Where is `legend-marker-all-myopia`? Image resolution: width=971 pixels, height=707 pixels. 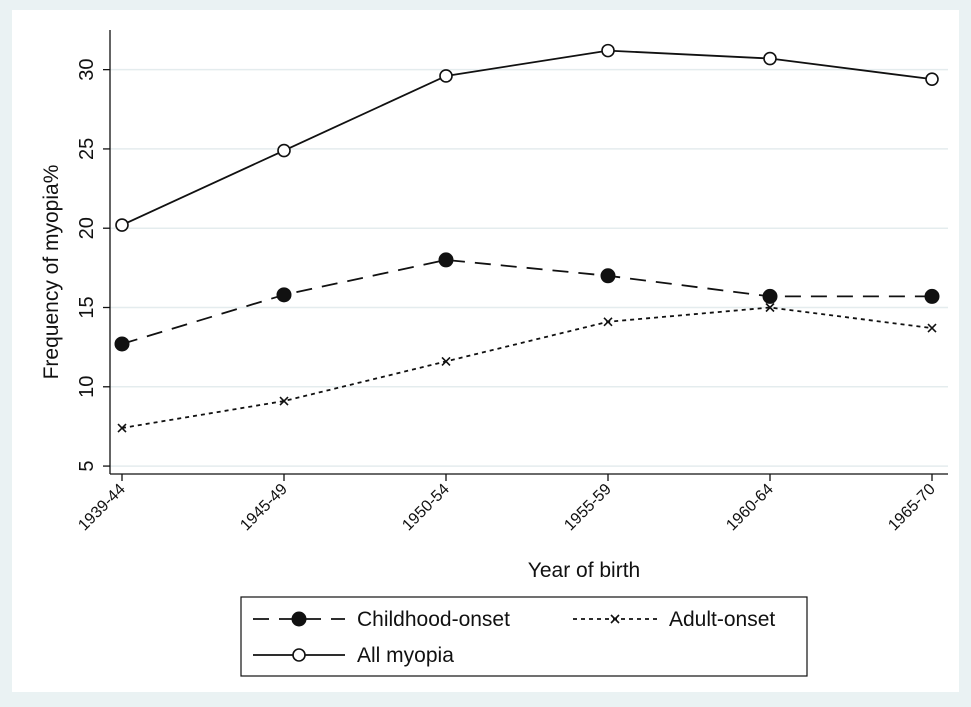 legend-marker-all-myopia is located at coordinates (299, 655).